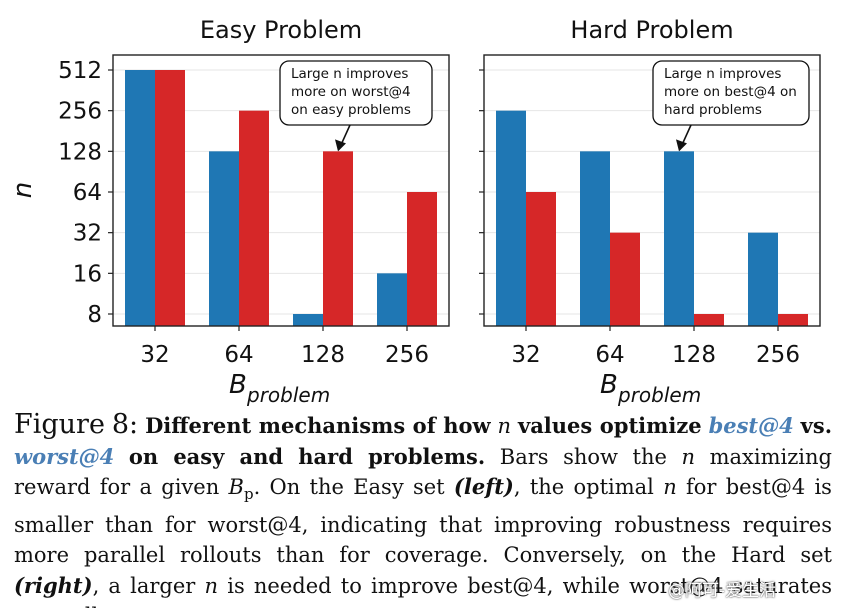 Image resolution: width=846 pixels, height=608 pixels. What do you see at coordinates (281, 30) in the screenshot?
I see `chart-title: Easy Problem` at bounding box center [281, 30].